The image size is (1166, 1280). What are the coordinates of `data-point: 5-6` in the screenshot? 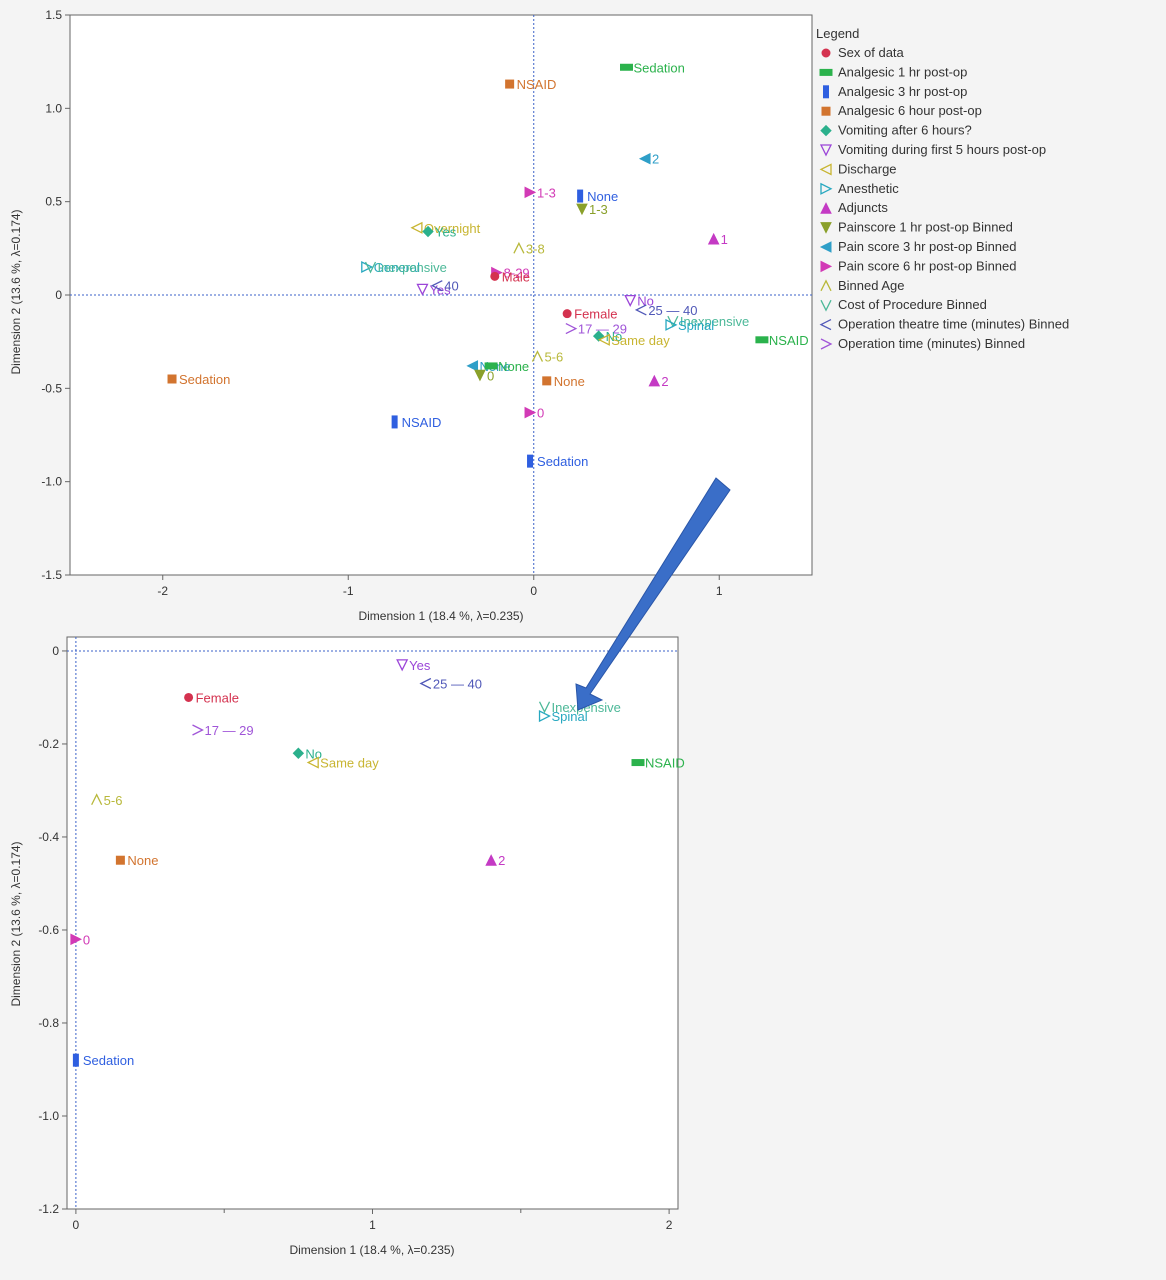 It's located at (106, 800).